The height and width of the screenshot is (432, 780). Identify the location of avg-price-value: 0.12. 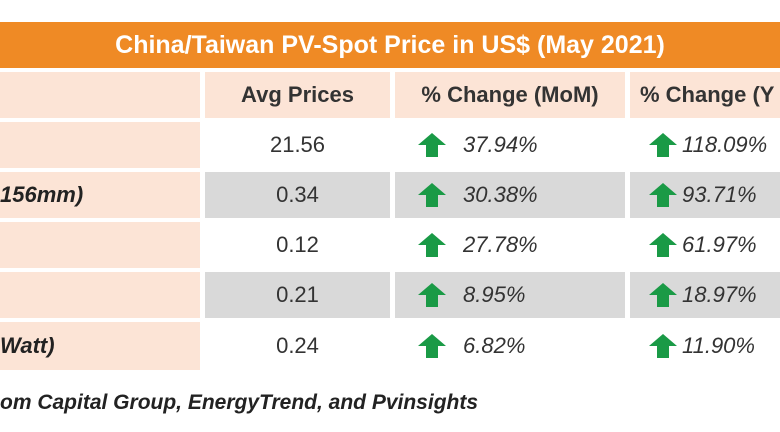
(297, 244).